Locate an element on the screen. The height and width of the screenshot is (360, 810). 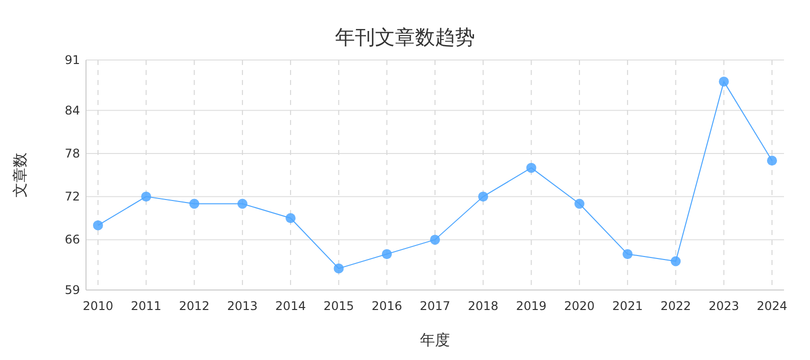
chart-title: 年刊文章数趋势 is located at coordinates (405, 37).